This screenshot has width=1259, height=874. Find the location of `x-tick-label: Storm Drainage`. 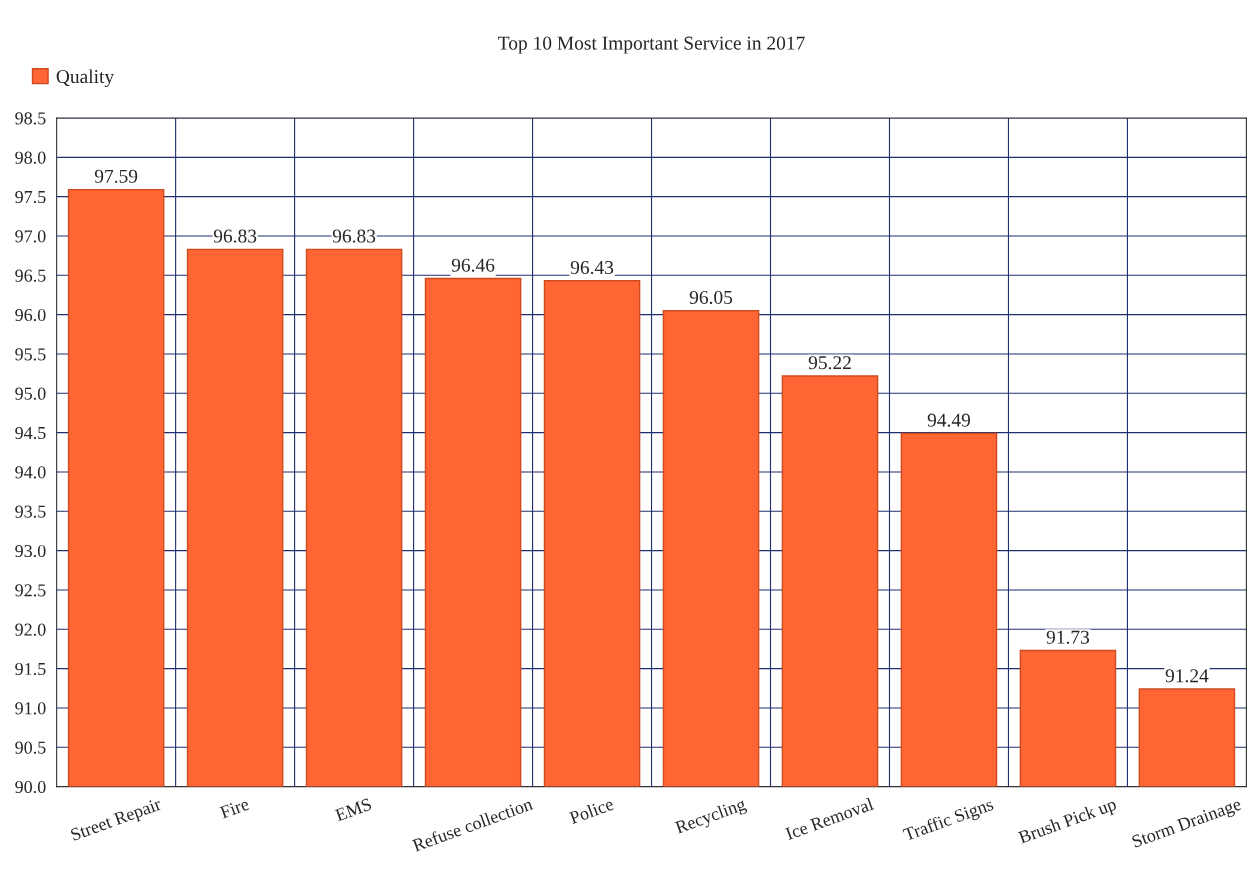

x-tick-label: Storm Drainage is located at coordinates (1187, 824).